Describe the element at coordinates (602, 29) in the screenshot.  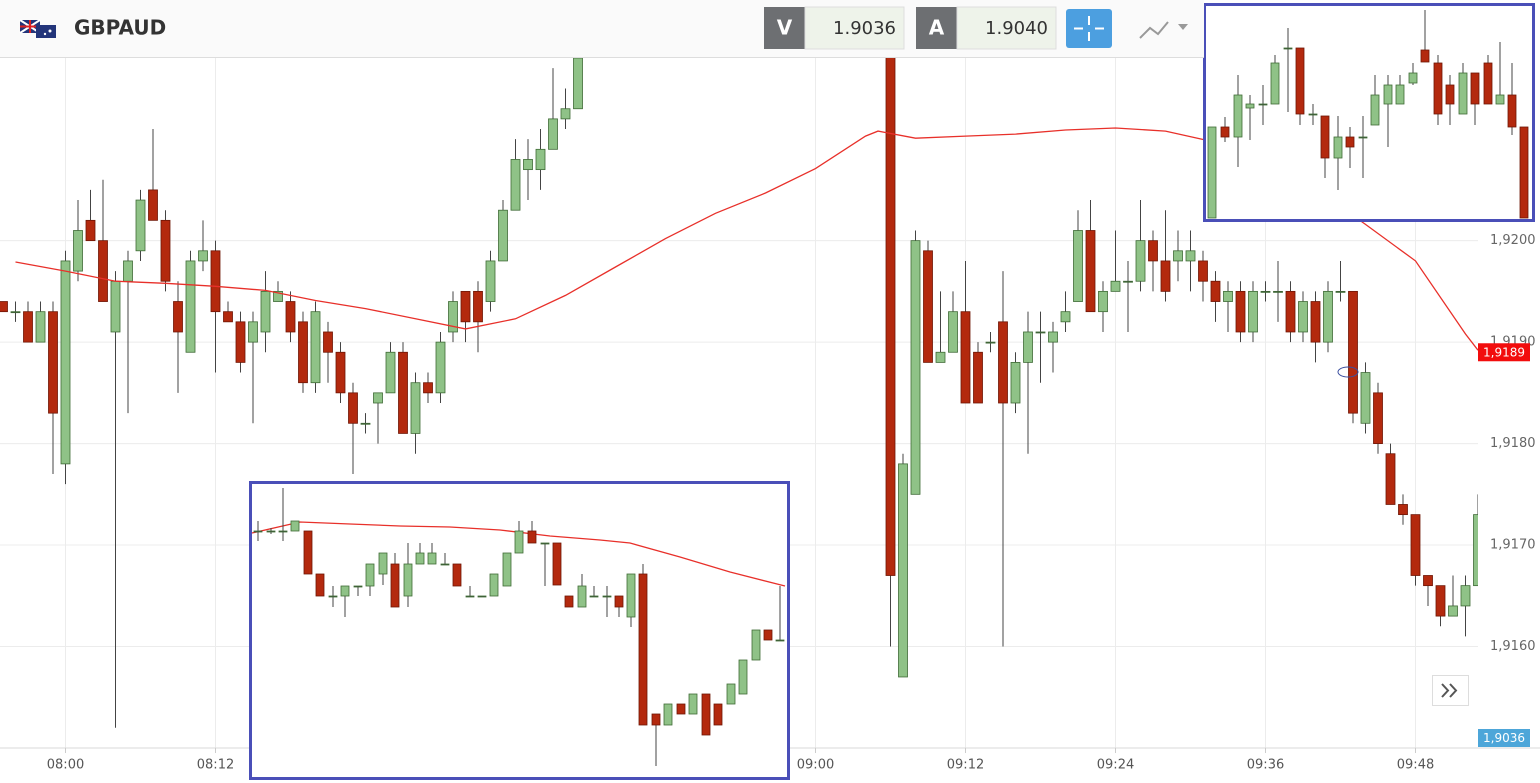
I see `header: GBPAUD V 1.9036 A 1.9040` at that location.